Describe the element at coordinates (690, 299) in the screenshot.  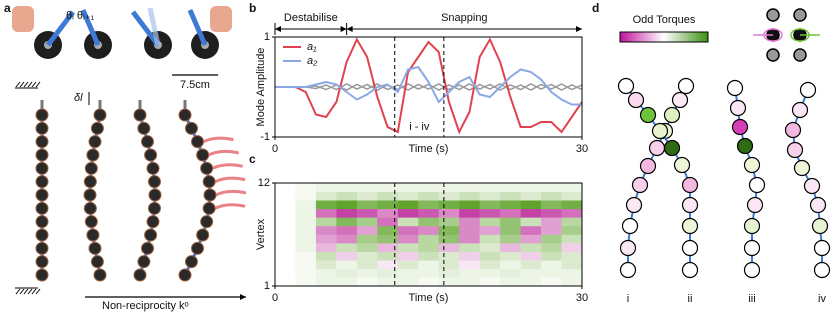
I see `configuration-label: ii` at that location.